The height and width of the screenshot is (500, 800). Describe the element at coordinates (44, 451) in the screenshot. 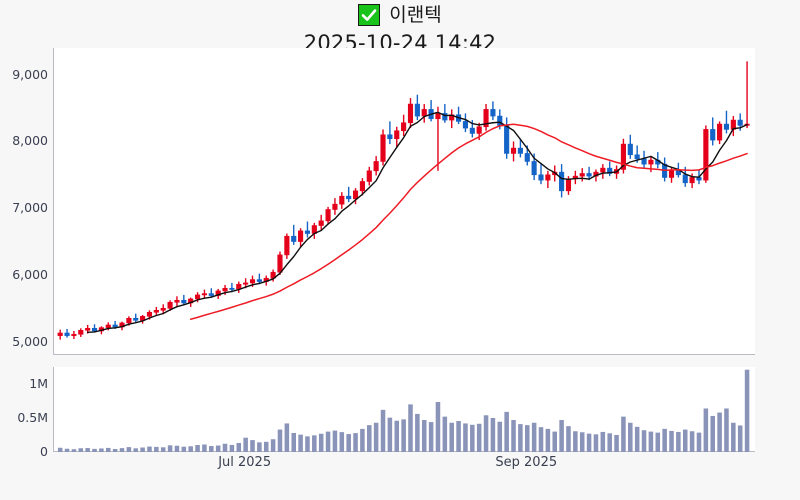

I see `volume-tick-label: 0` at that location.